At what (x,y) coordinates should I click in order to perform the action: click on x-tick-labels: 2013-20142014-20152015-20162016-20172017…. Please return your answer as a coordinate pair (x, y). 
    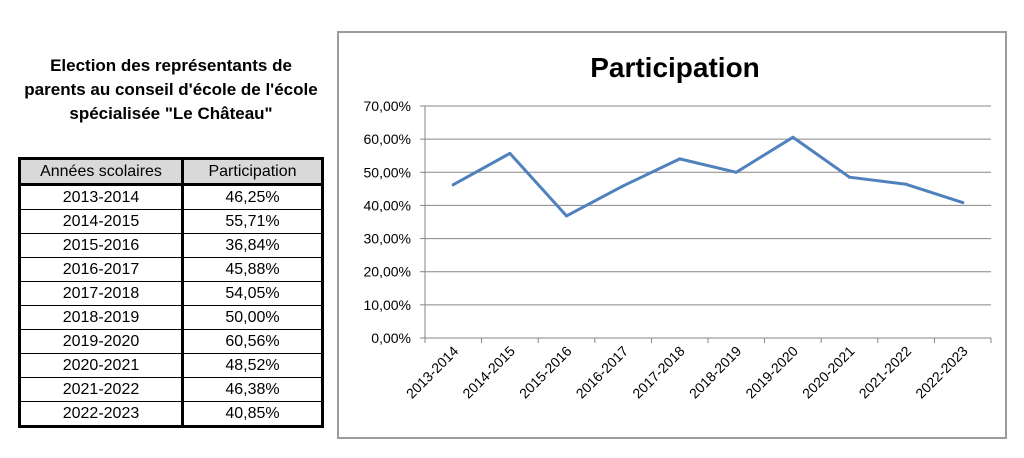
    Looking at the image, I should click on (687, 372).